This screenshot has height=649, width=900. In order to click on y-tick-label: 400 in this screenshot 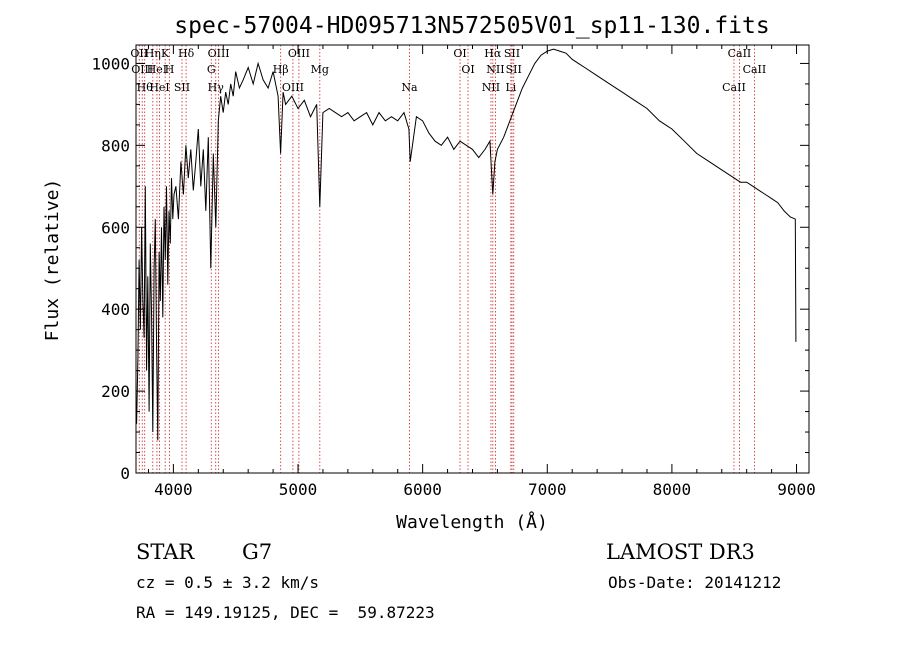, I will do `click(115, 309)`.